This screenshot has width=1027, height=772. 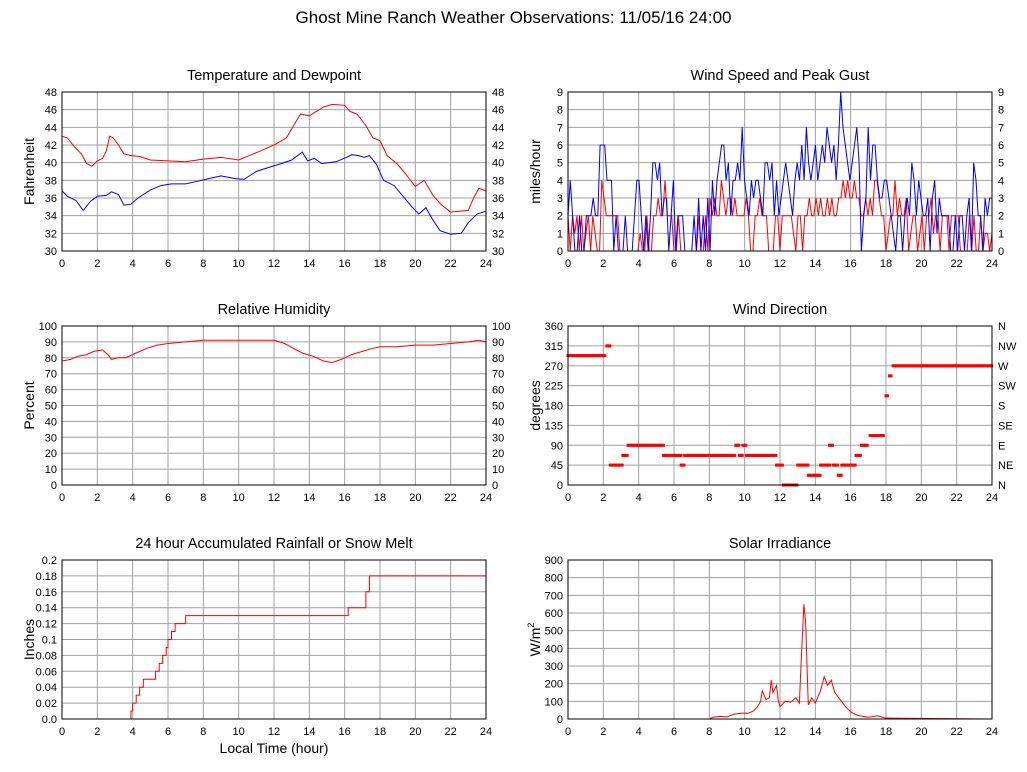 What do you see at coordinates (554, 667) in the screenshot?
I see `y-tick-label: 300` at bounding box center [554, 667].